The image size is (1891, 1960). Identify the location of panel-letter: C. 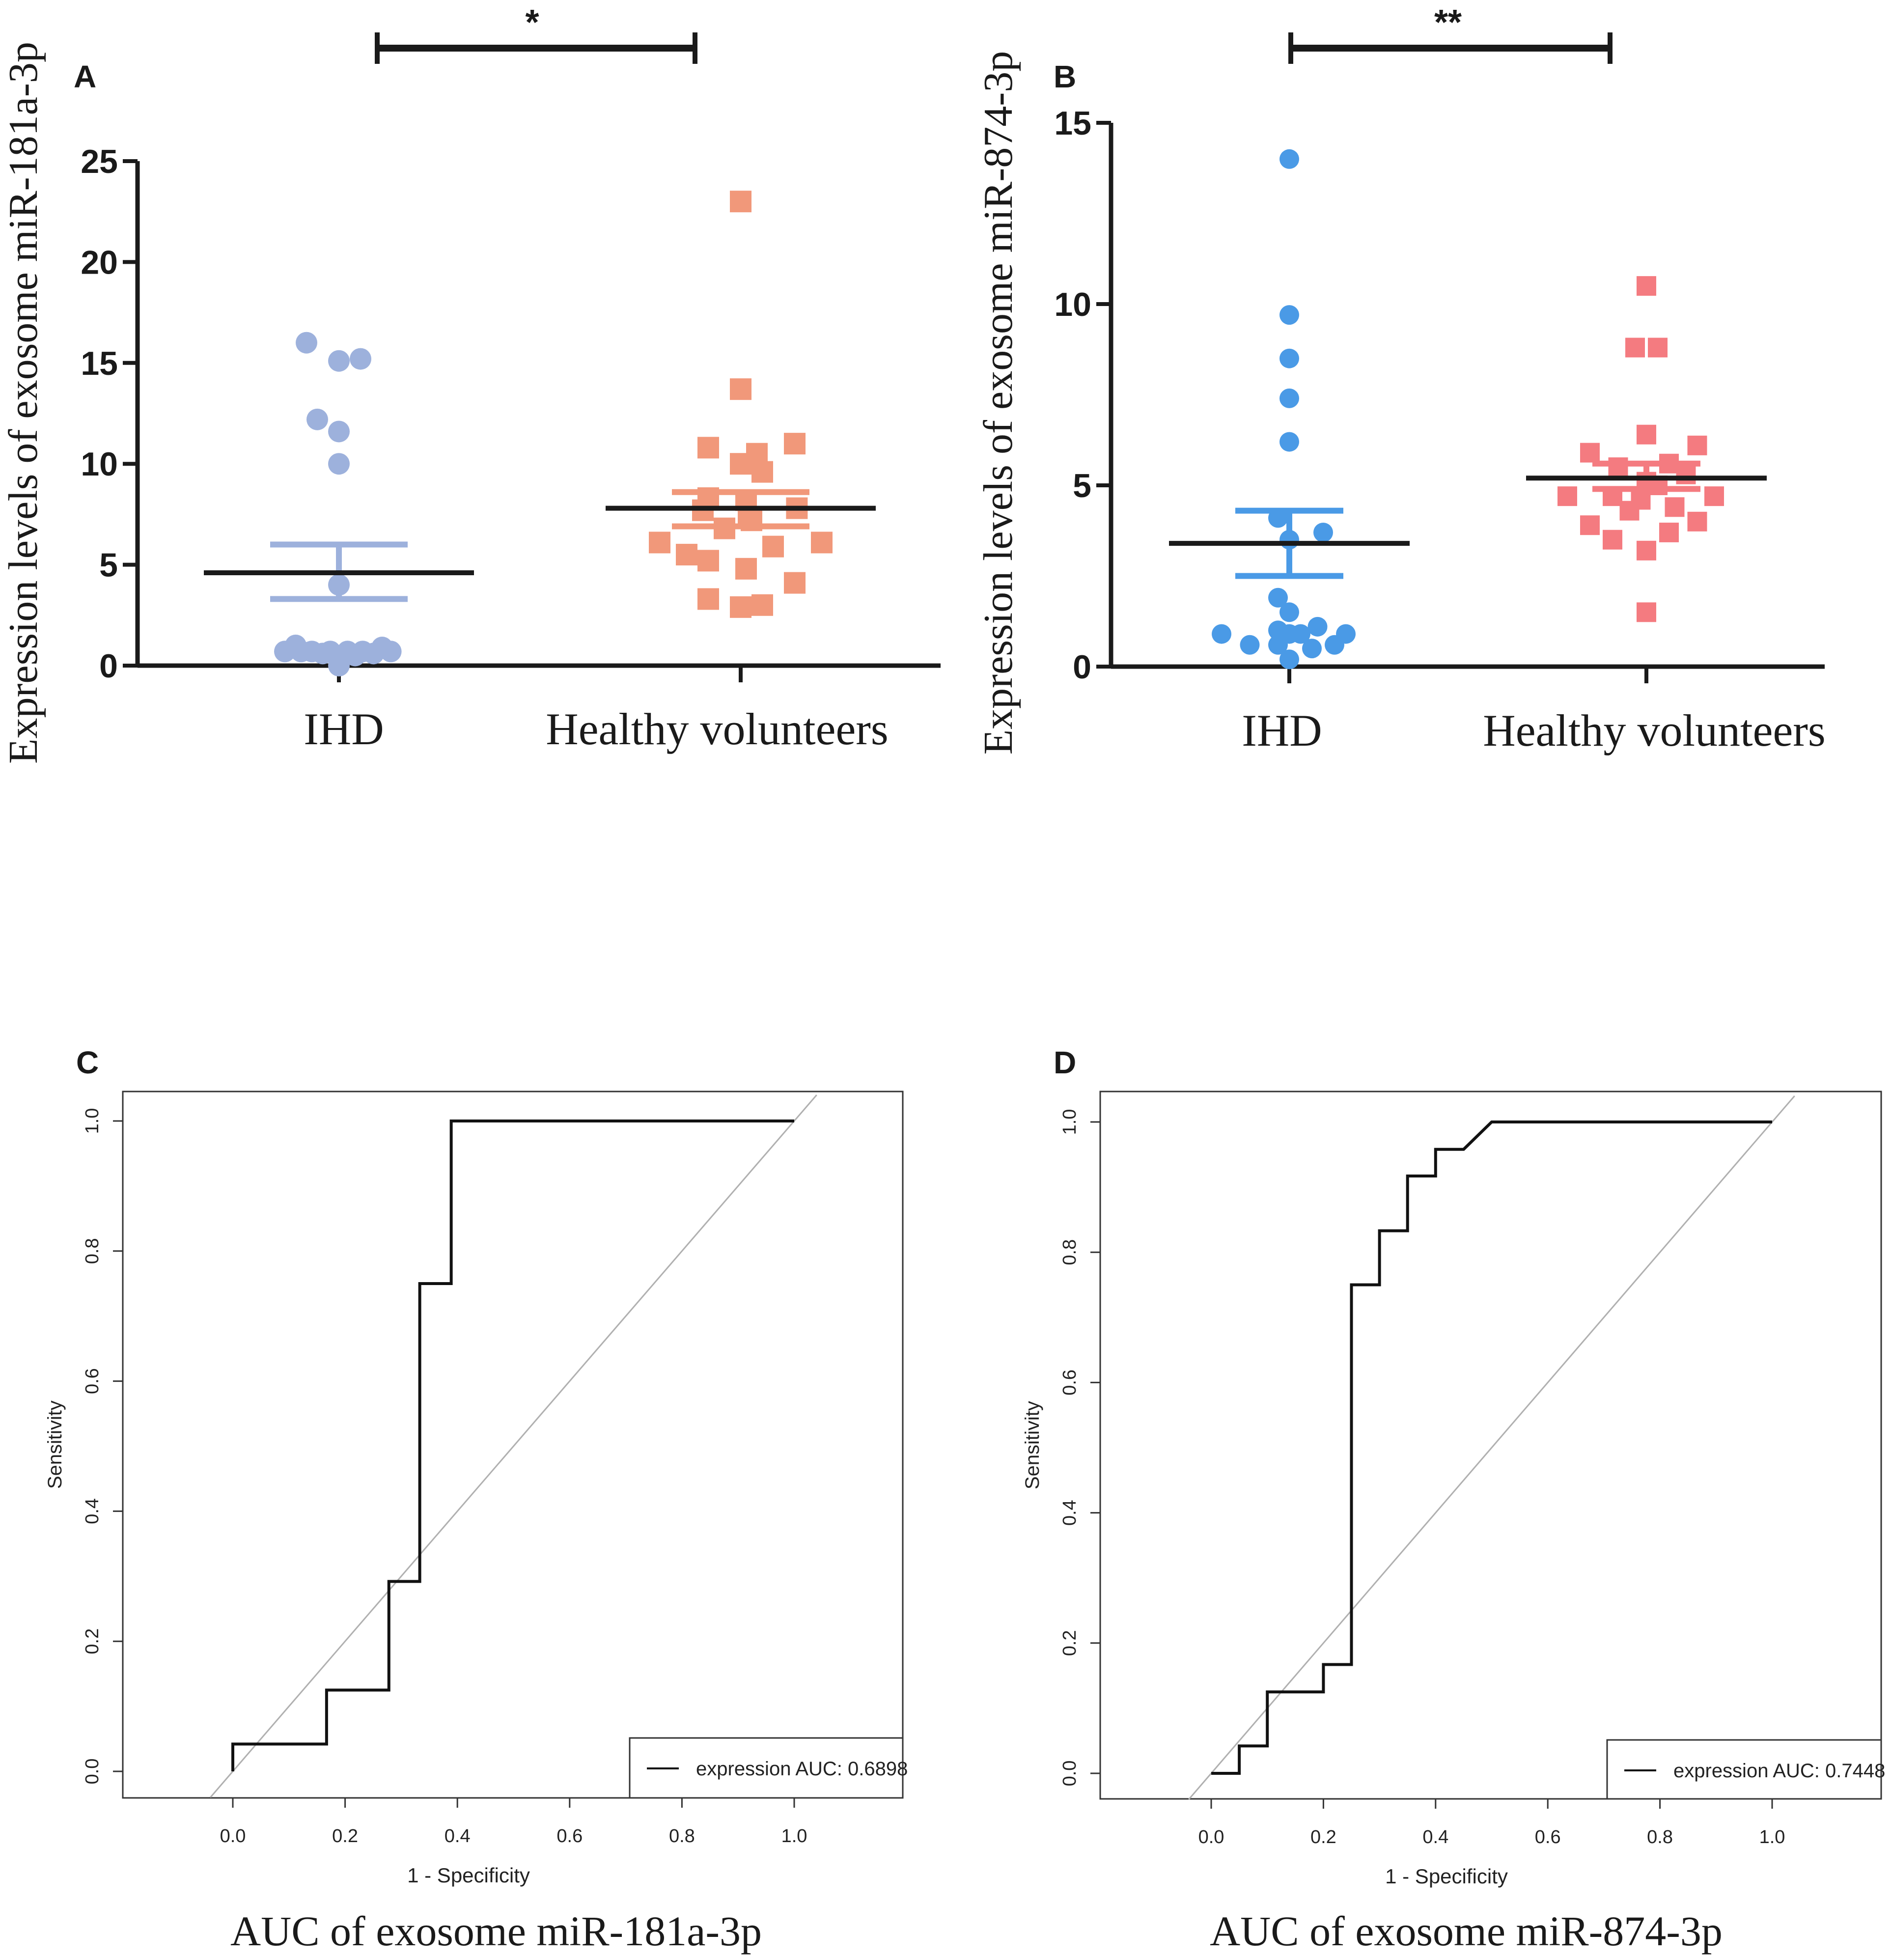
(87, 1062).